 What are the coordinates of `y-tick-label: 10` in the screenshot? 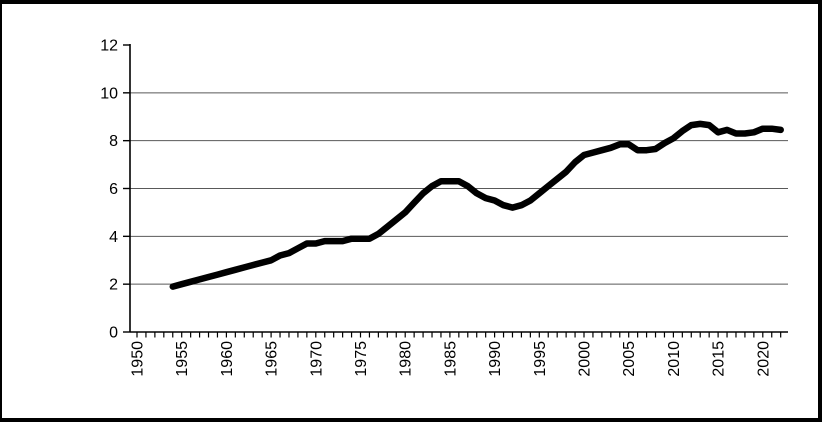 It's located at (109, 93).